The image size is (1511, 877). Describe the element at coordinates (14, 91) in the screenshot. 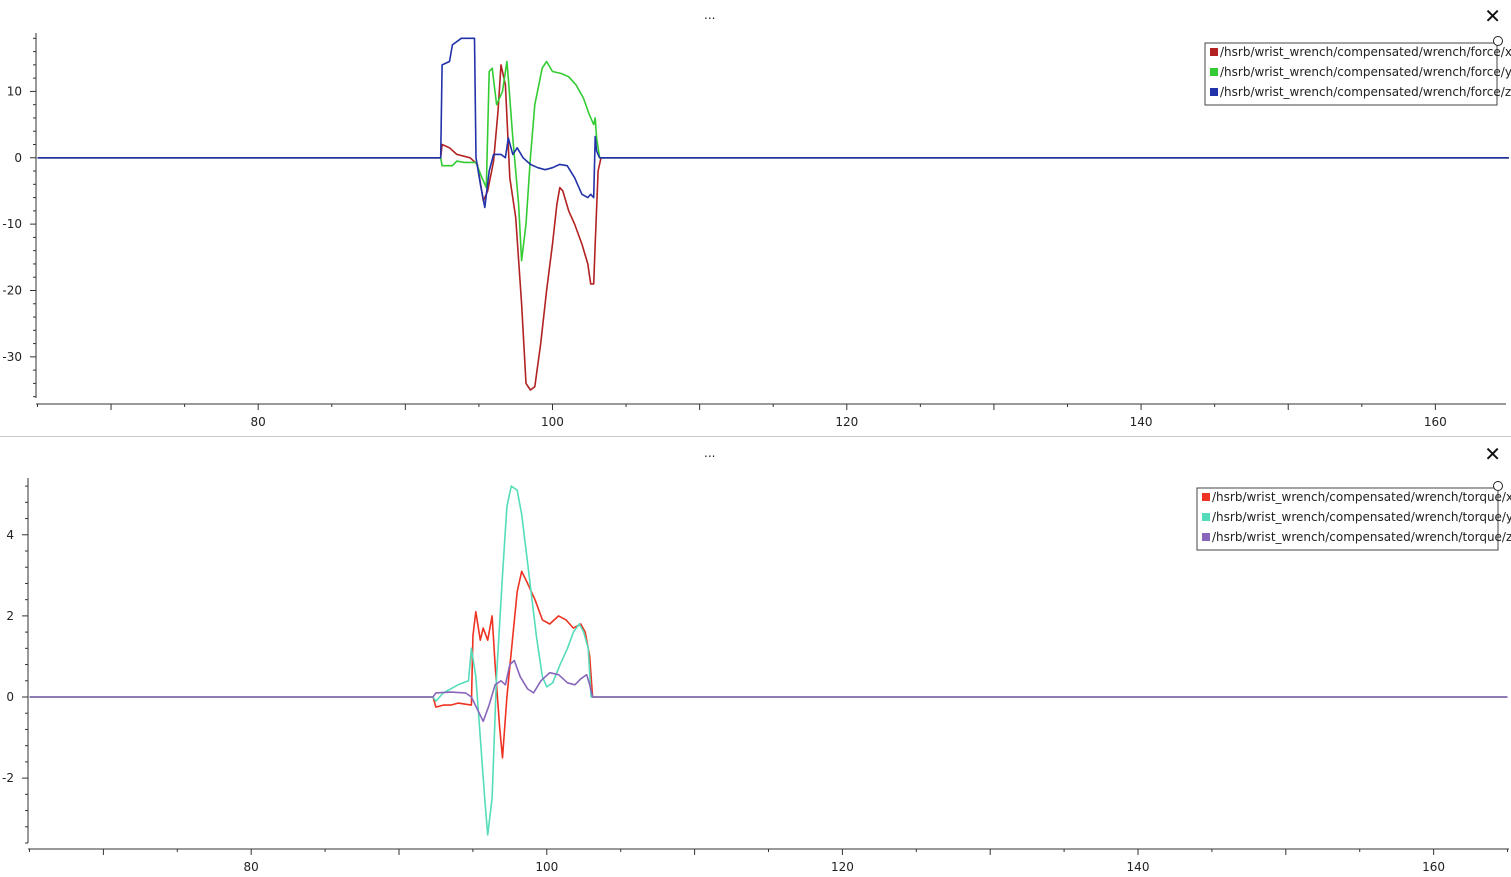

I see `y-tick-label: 10` at that location.